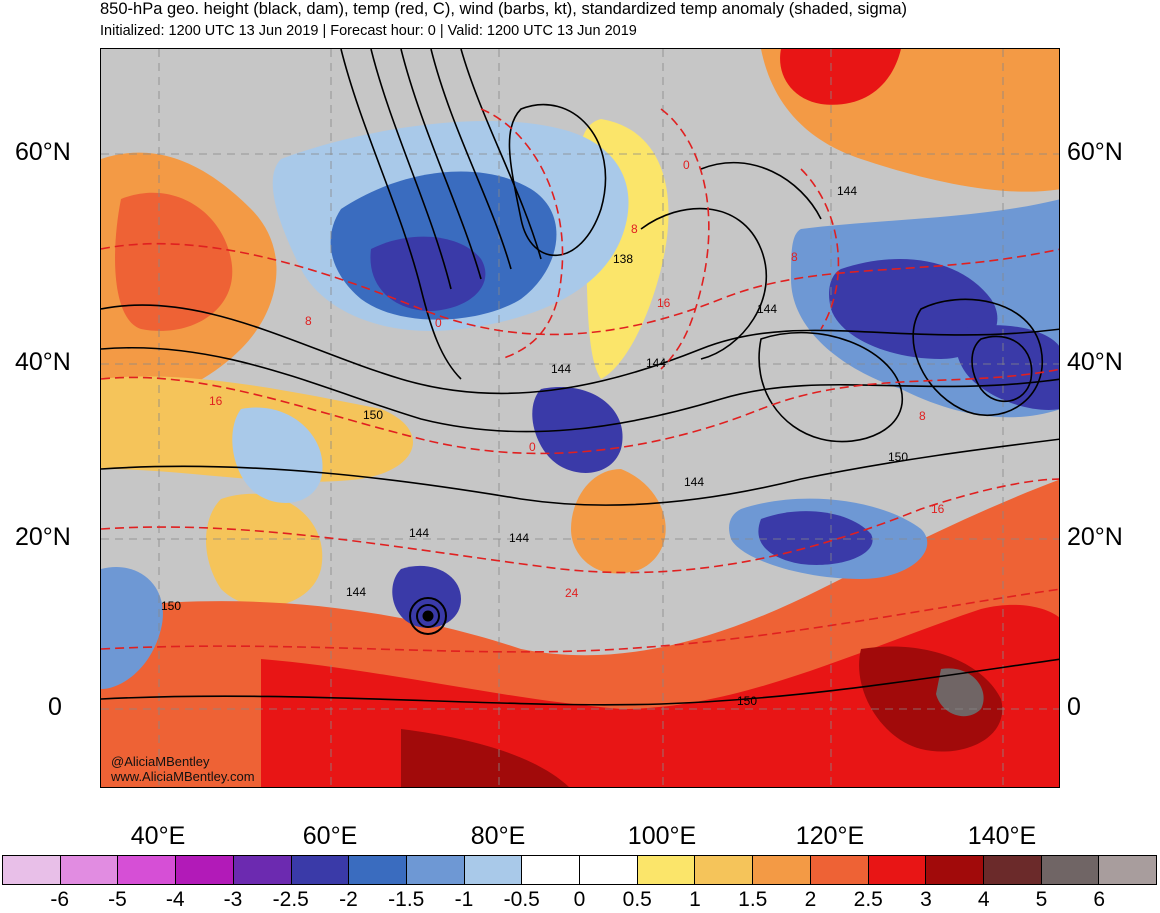 This screenshot has width=1160, height=913. I want to click on lat-label-left: 60°N, so click(43, 152).